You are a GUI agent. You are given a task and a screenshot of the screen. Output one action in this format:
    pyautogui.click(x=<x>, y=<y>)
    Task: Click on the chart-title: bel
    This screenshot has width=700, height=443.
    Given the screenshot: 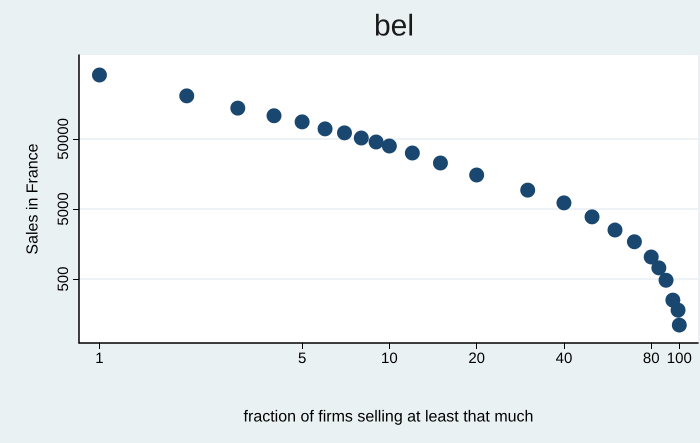 What is the action you would take?
    pyautogui.click(x=394, y=26)
    